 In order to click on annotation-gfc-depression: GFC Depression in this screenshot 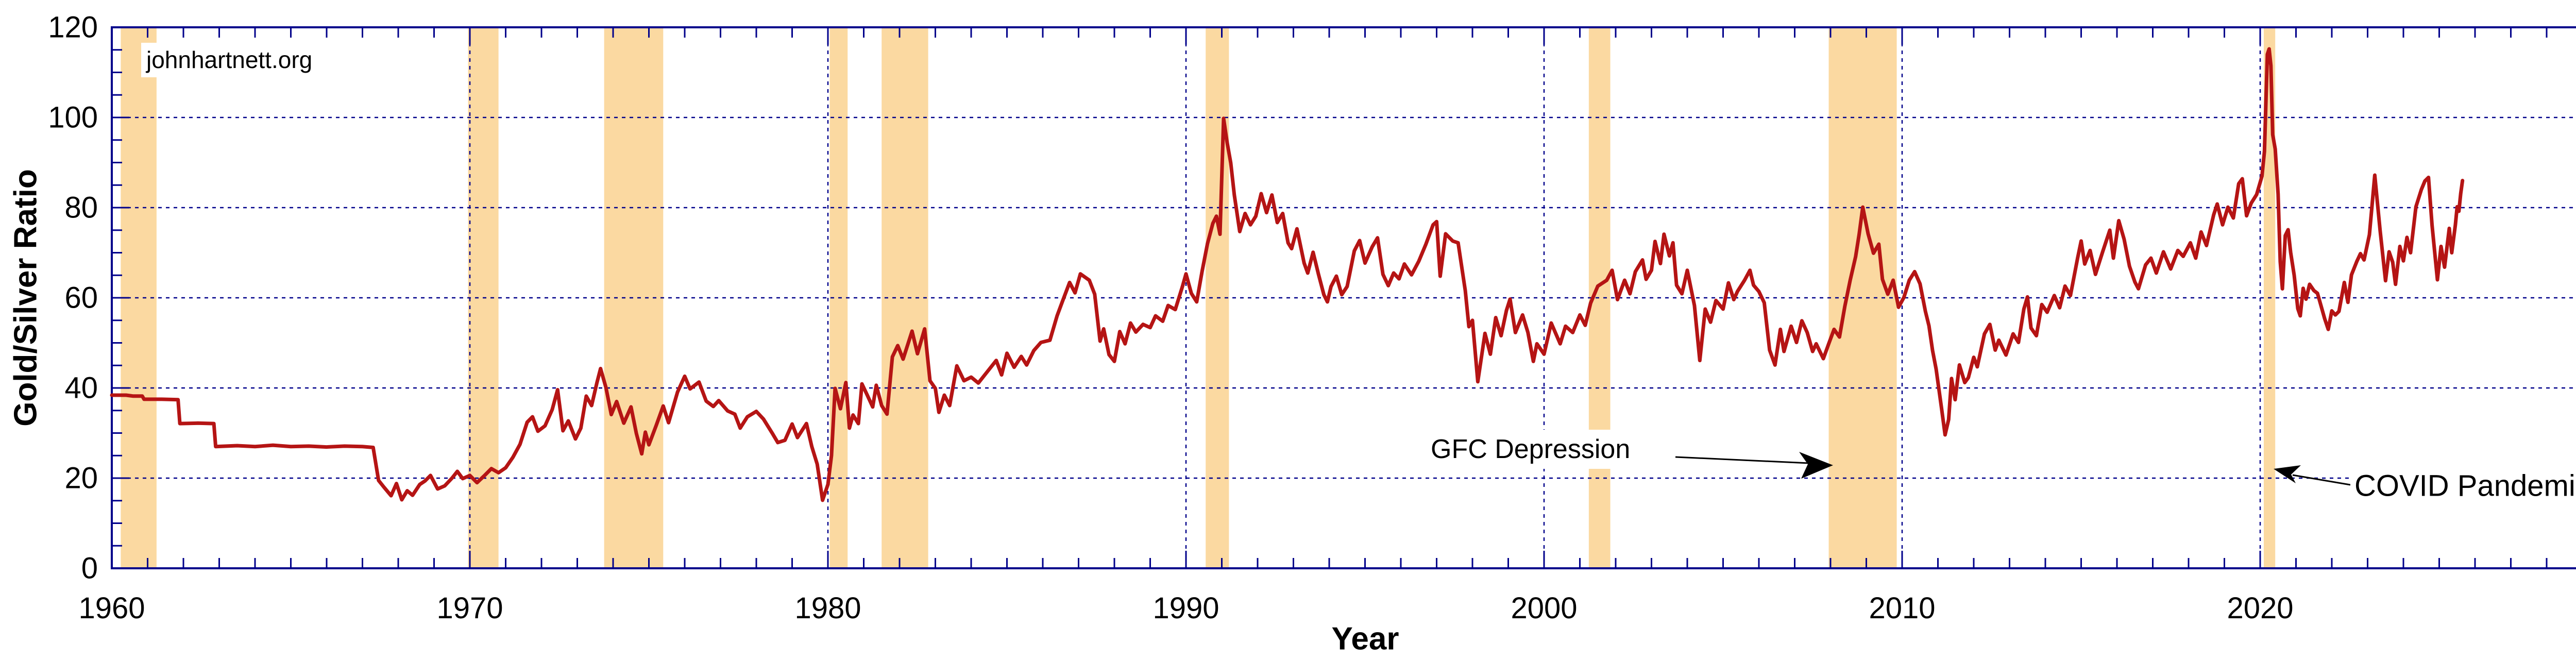, I will do `click(1531, 450)`.